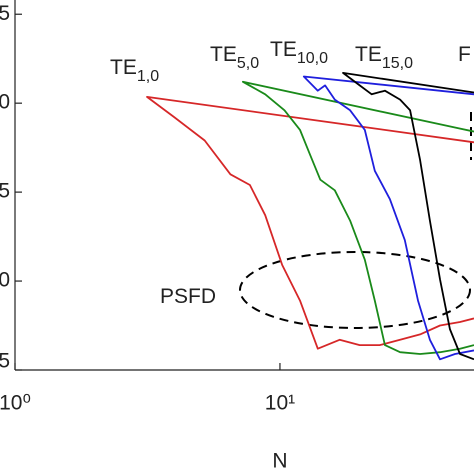  What do you see at coordinates (280, 403) in the screenshot?
I see `x-tick-label: 10¹` at bounding box center [280, 403].